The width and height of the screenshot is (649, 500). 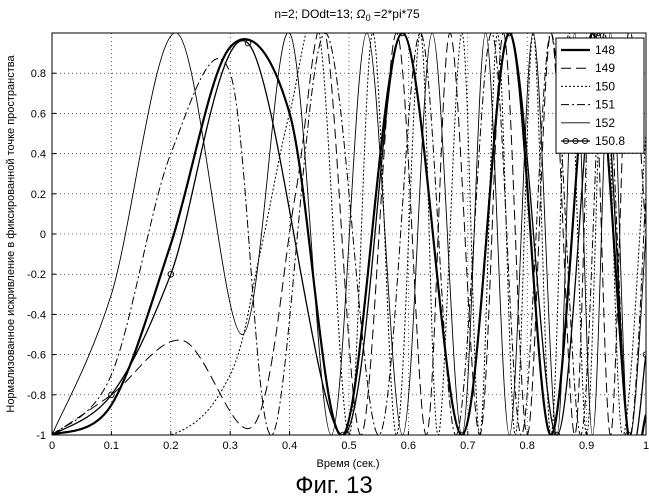 I want to click on x-axis-label: Время (сек.), so click(x=348, y=464).